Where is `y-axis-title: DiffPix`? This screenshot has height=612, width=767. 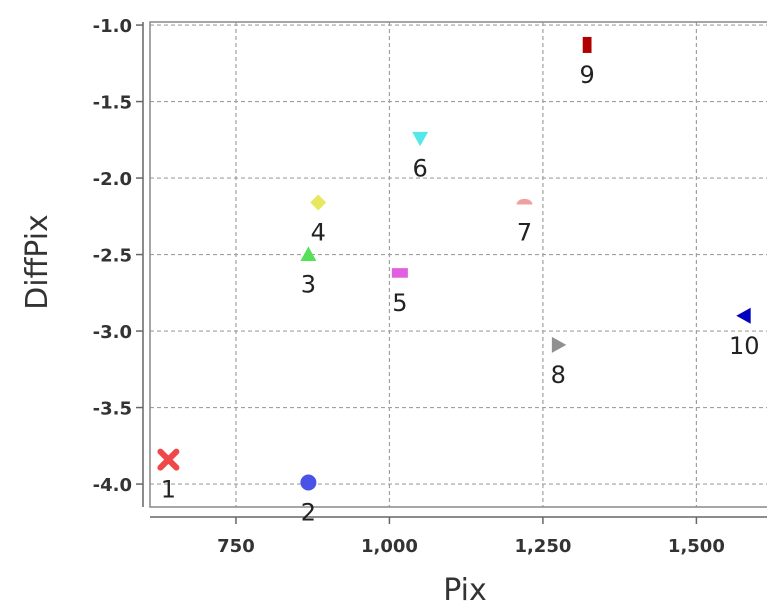 y-axis-title: DiffPix is located at coordinates (37, 262).